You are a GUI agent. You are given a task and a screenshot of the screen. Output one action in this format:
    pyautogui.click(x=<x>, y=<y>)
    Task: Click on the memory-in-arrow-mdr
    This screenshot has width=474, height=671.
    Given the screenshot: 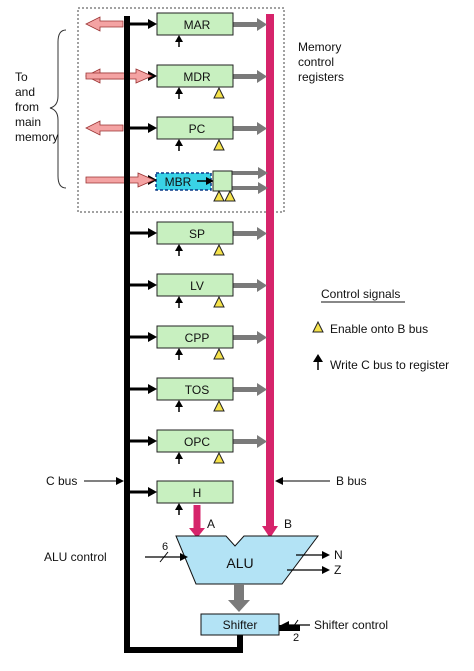 What is the action you would take?
    pyautogui.click(x=119, y=76)
    